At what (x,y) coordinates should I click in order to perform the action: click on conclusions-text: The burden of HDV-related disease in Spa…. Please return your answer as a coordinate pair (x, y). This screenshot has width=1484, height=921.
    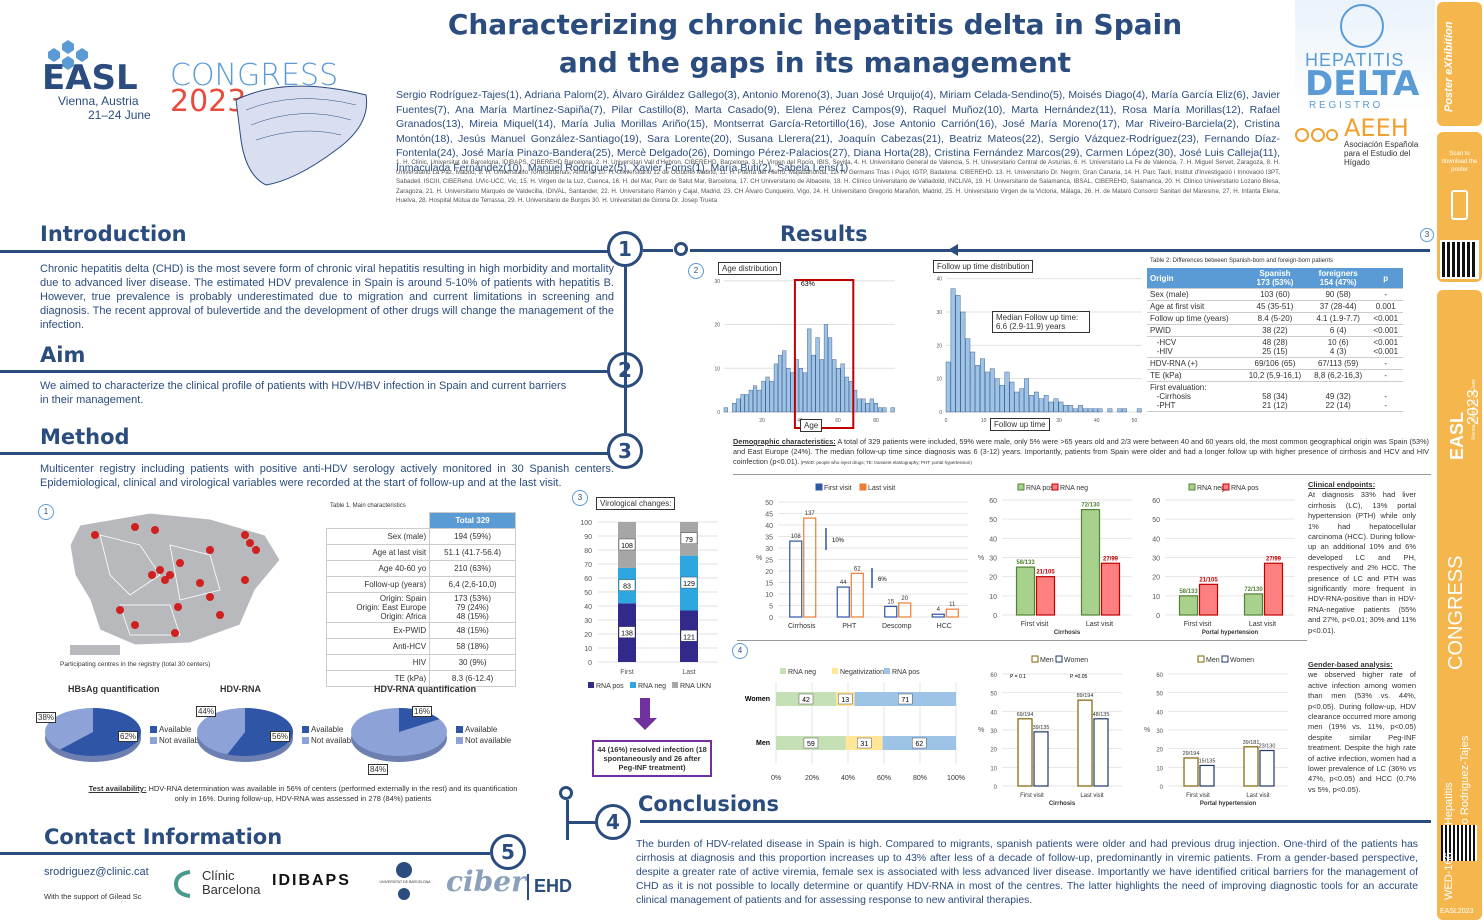
    Looking at the image, I should click on (1027, 872).